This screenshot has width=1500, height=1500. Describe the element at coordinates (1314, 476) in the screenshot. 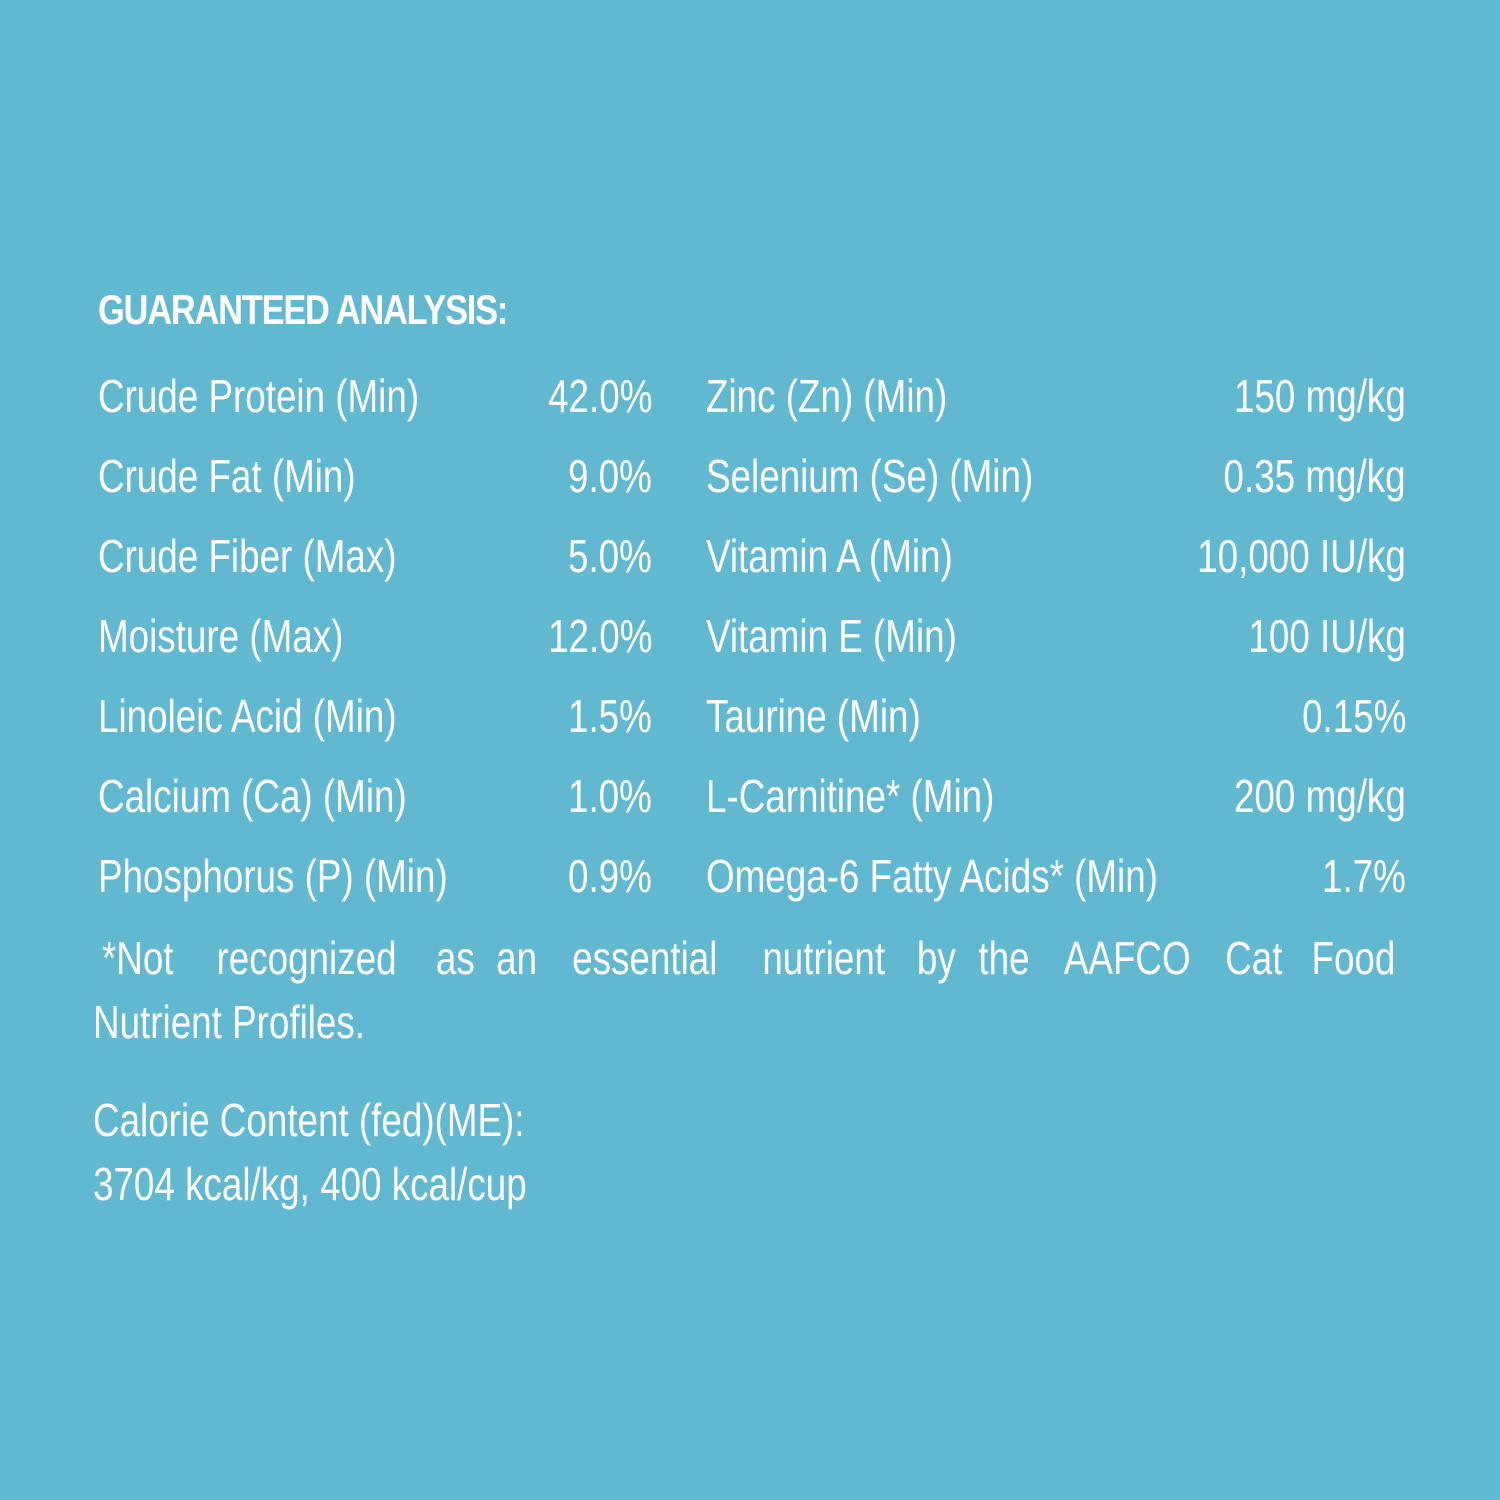

I see `nutrient-value: 0.35 mg/kg` at that location.